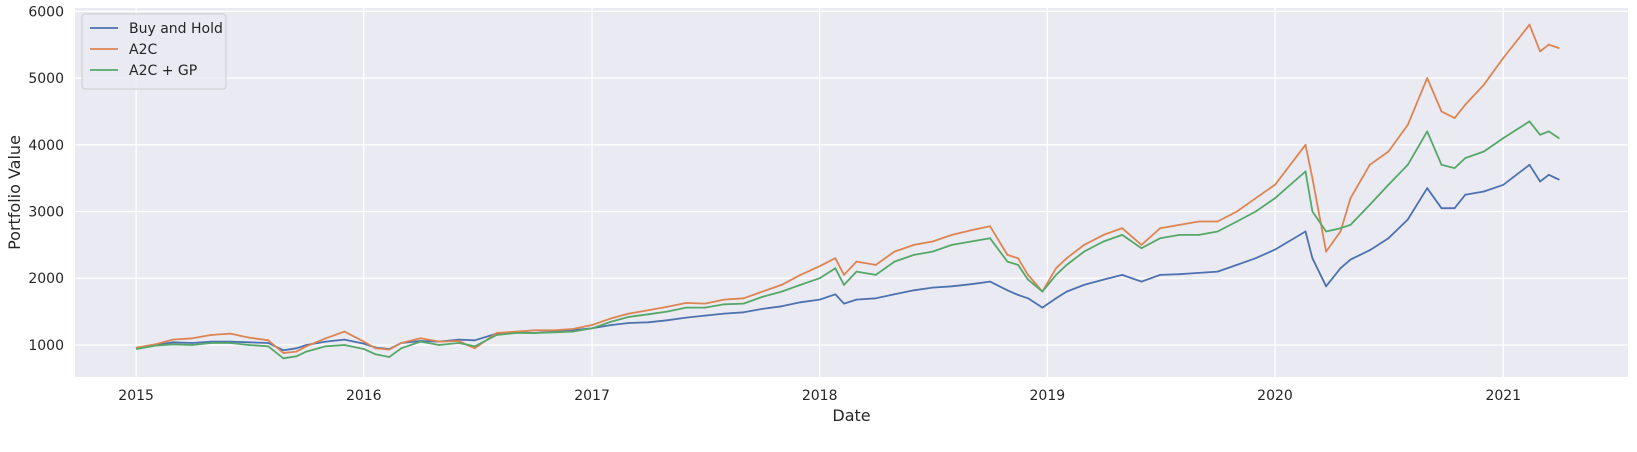  I want to click on x-tick-label: 2019, so click(1048, 396).